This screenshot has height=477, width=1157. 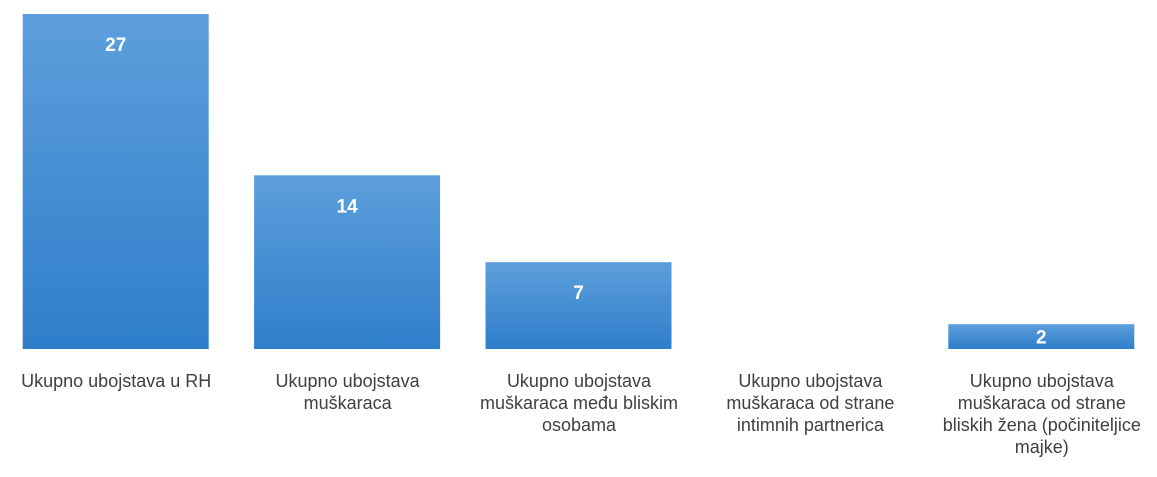 What do you see at coordinates (348, 206) in the screenshot?
I see `value-label: 14` at bounding box center [348, 206].